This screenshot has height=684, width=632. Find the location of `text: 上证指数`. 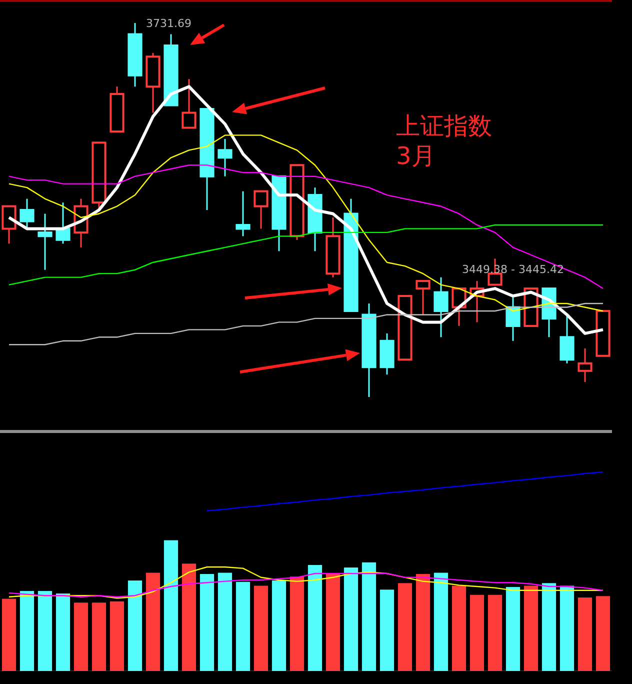

text: 上证指数 is located at coordinates (444, 126).